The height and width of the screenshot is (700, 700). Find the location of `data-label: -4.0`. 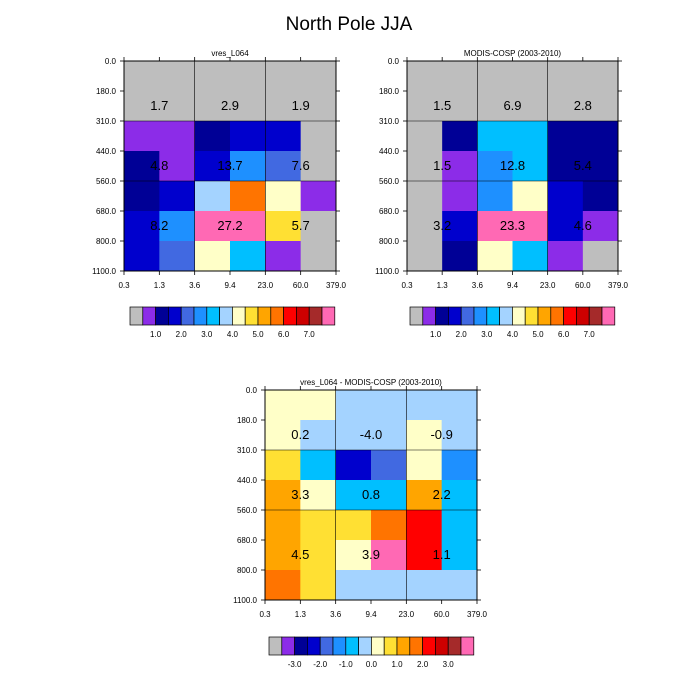

data-label: -4.0 is located at coordinates (371, 434).